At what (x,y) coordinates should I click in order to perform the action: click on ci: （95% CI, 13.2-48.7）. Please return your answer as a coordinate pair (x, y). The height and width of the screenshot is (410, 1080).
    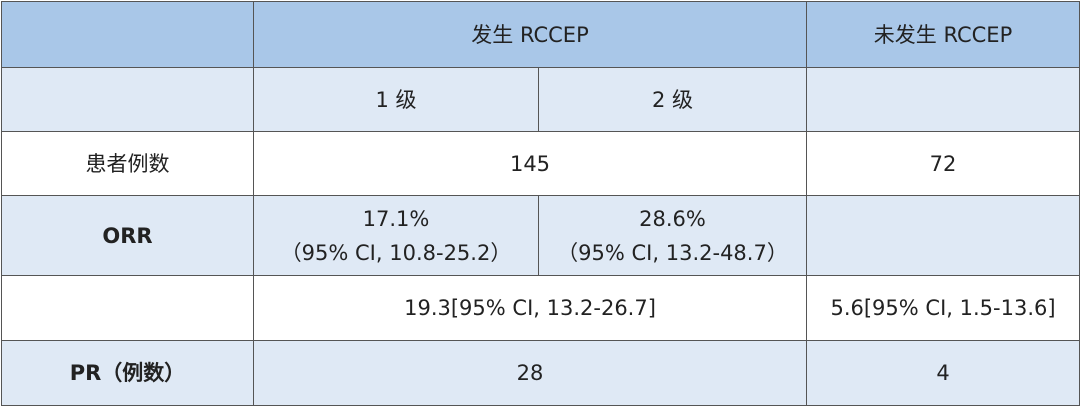
    Looking at the image, I should click on (672, 252).